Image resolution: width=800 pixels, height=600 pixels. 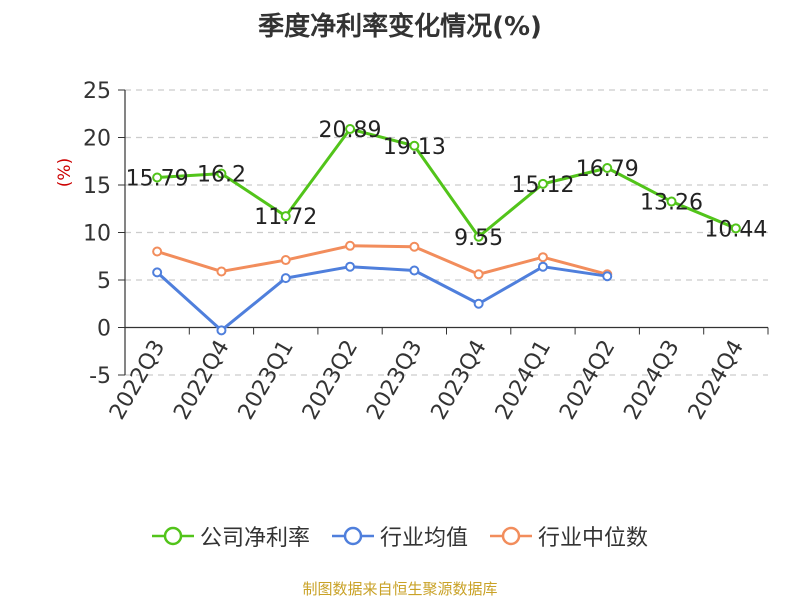 I want to click on data-label: 13.26, so click(x=671, y=203).